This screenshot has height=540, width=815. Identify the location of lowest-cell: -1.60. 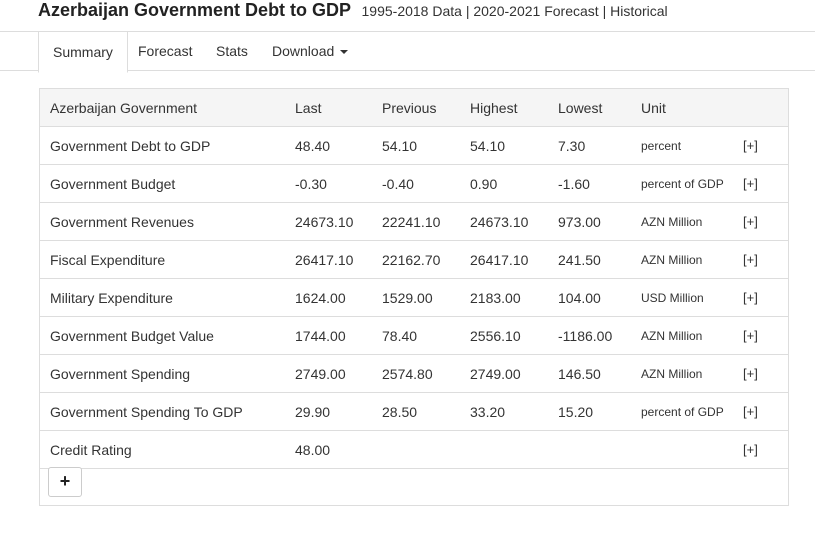
(589, 183).